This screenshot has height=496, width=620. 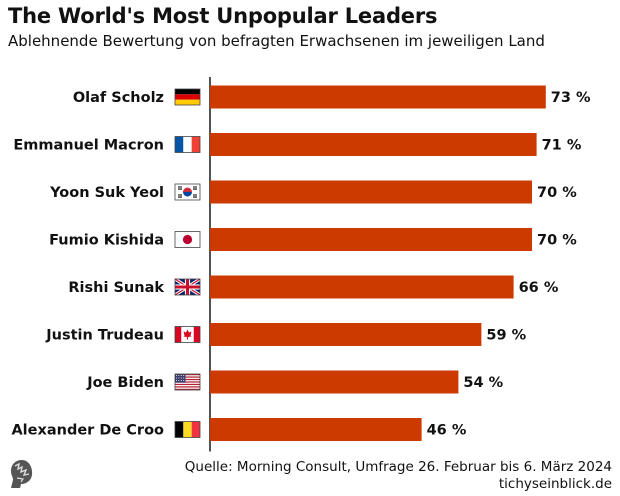 I want to click on category-label: Rishi Sunak, so click(x=116, y=288).